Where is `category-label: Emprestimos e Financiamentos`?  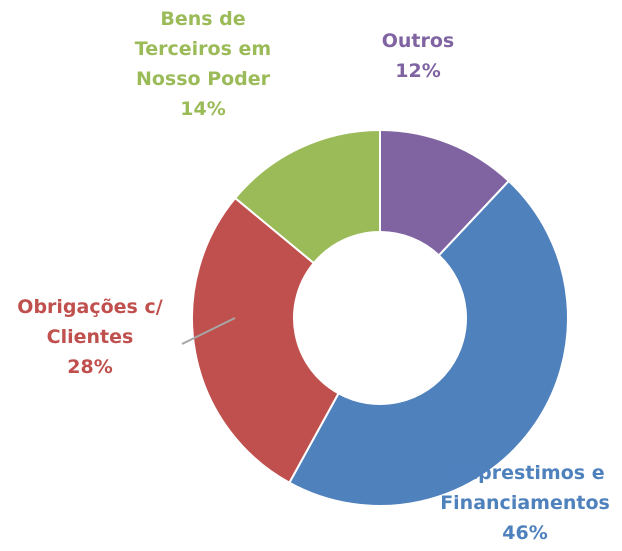 category-label: Emprestimos e Financiamentos is located at coordinates (525, 488).